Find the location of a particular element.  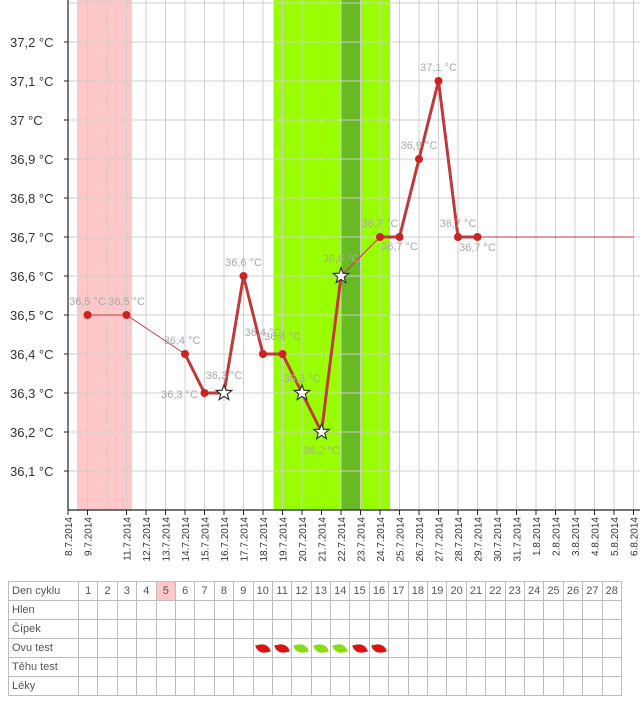

cycle-row: Těhu test is located at coordinates (315, 667).